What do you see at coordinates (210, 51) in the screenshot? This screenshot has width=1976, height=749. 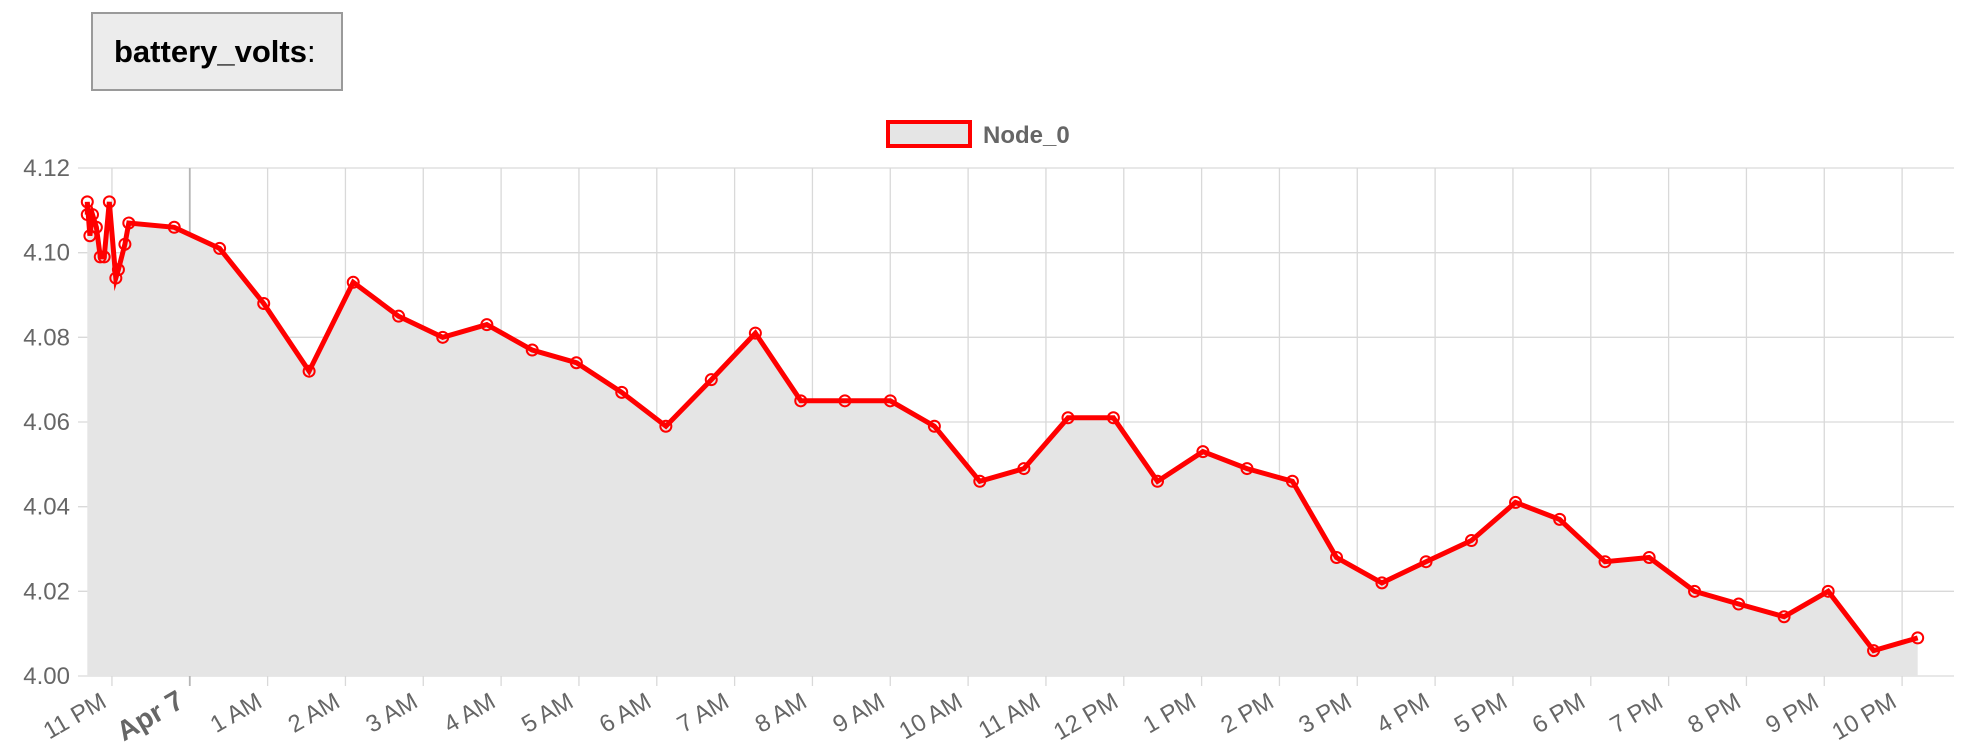 I see `chart-title-name: battery_volts` at bounding box center [210, 51].